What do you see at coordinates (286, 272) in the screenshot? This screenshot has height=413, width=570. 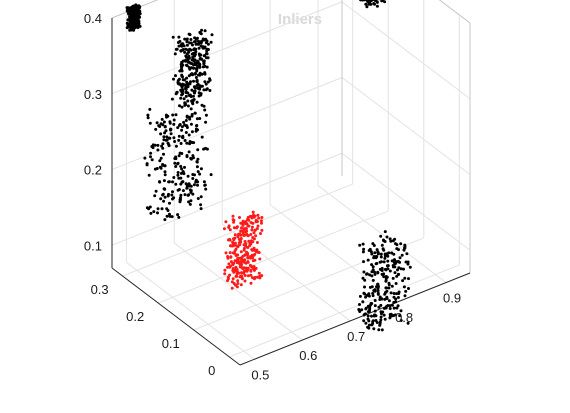 I see `grid-line-x-floor` at bounding box center [286, 272].